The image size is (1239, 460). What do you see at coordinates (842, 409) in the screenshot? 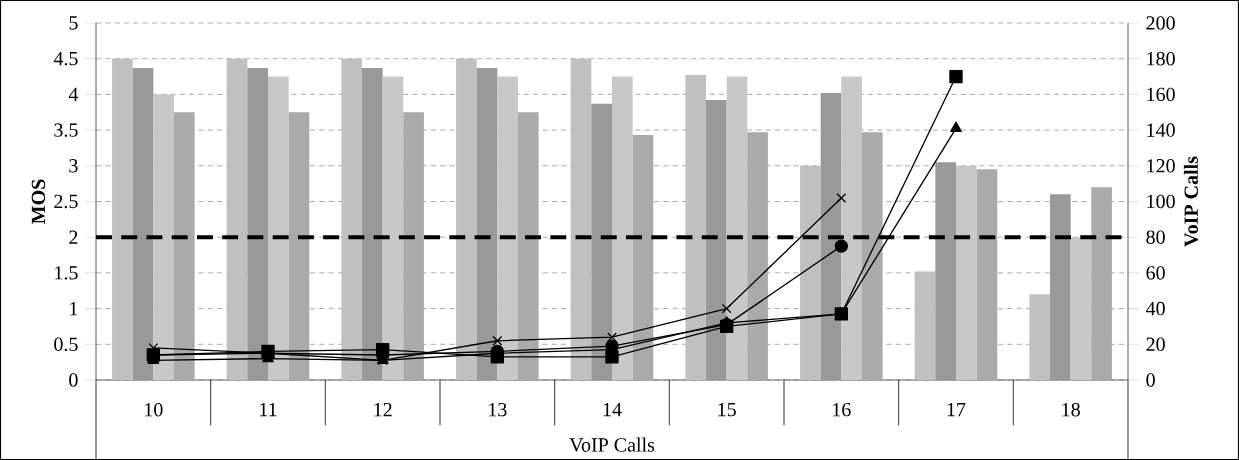
I see `x-tick-label: 16` at bounding box center [842, 409].